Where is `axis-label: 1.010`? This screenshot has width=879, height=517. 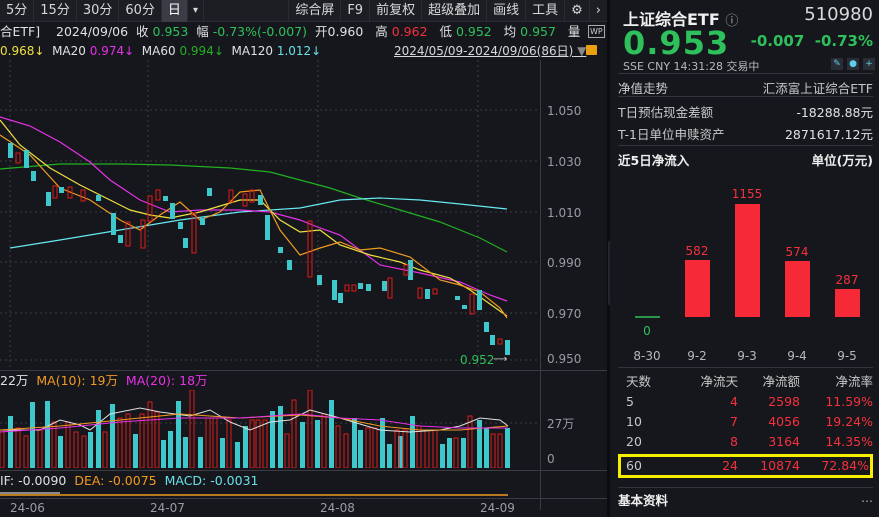 axis-label: 1.010 is located at coordinates (564, 213).